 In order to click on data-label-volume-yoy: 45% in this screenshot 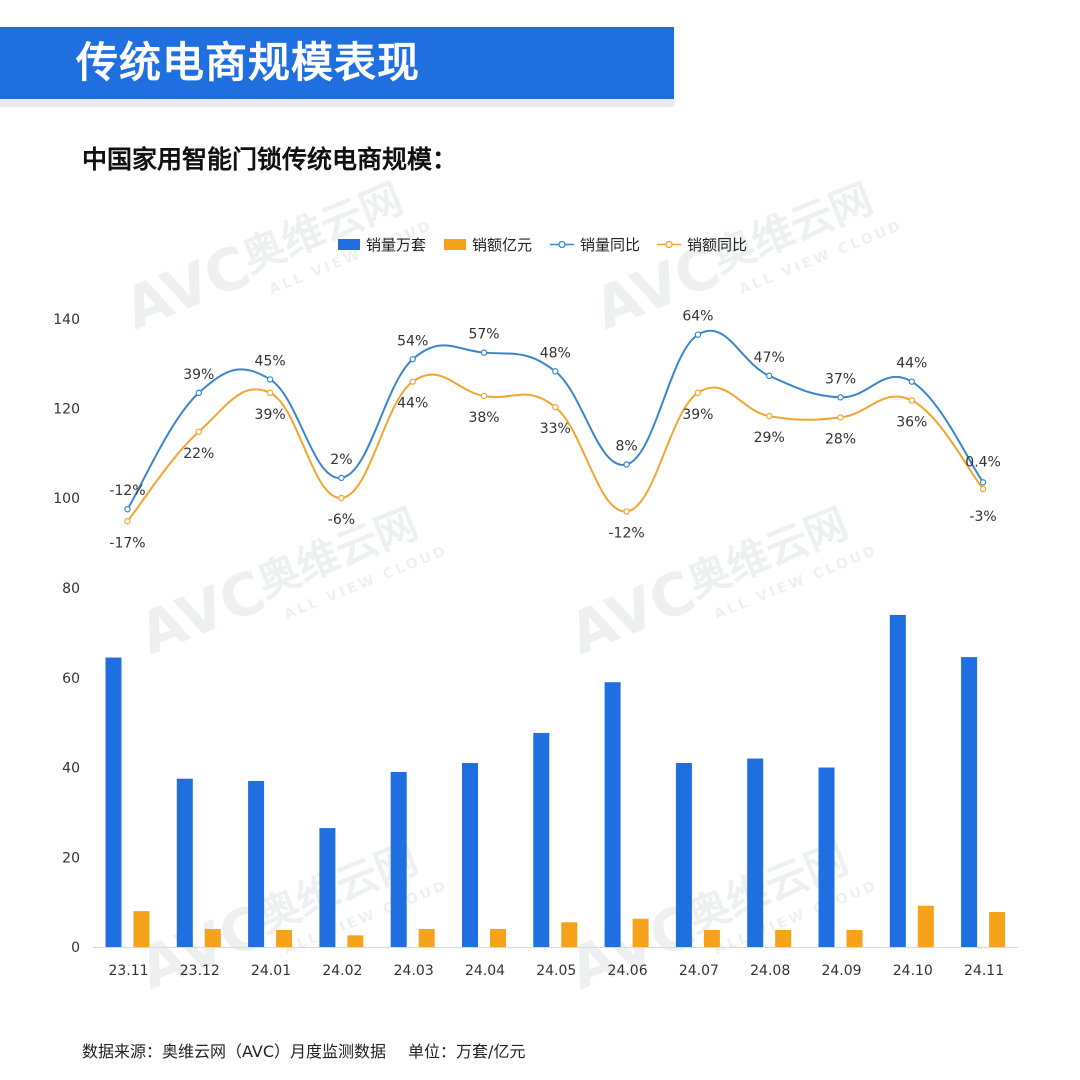, I will do `click(270, 361)`.